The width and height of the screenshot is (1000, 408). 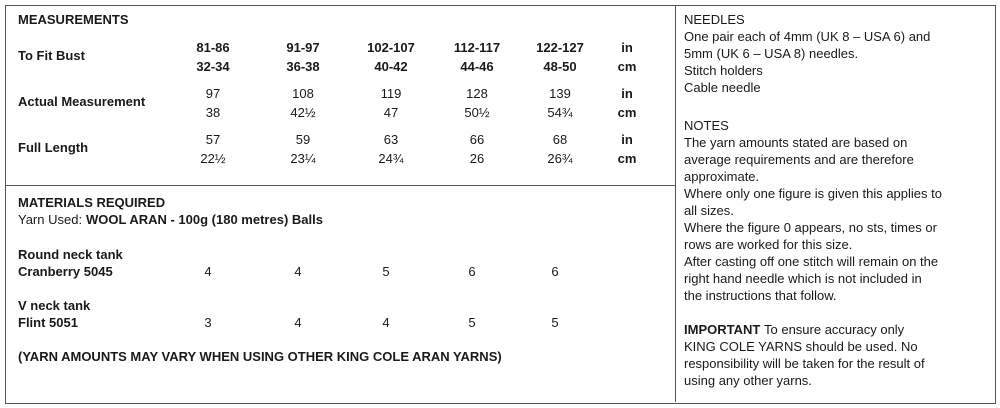 What do you see at coordinates (560, 47) in the screenshot?
I see `size-in: 122-127` at bounding box center [560, 47].